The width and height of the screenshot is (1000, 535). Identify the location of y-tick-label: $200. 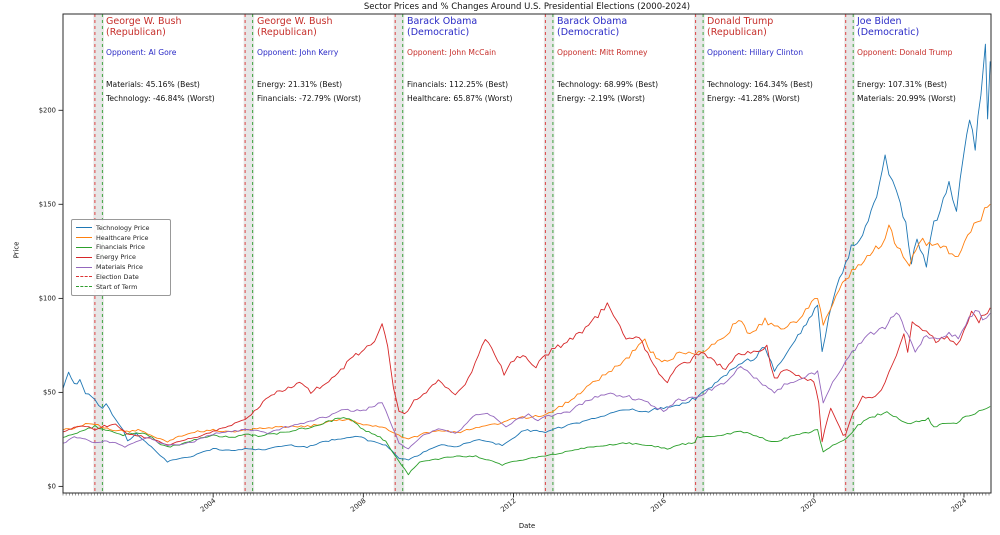
(47, 111).